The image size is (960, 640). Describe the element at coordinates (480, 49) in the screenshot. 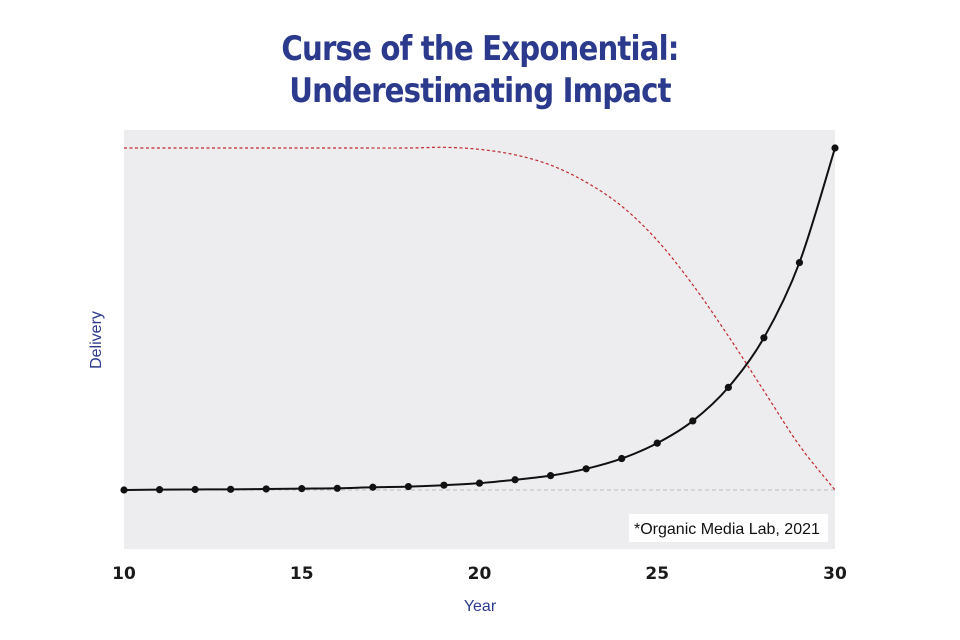

I see `chart-title-line-1: Curse of the Exponential:` at that location.